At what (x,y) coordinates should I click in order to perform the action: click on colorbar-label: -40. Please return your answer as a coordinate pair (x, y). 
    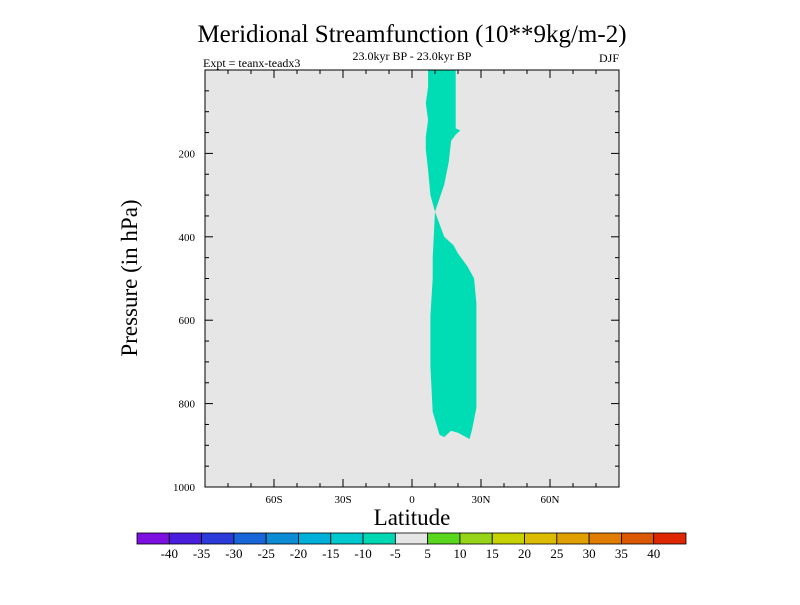
    Looking at the image, I should click on (169, 553).